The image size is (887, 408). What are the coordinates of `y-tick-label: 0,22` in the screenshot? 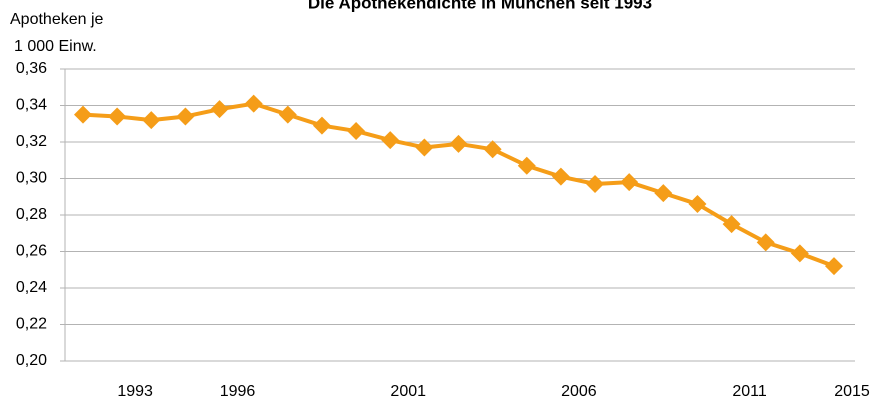 It's located at (31, 324).